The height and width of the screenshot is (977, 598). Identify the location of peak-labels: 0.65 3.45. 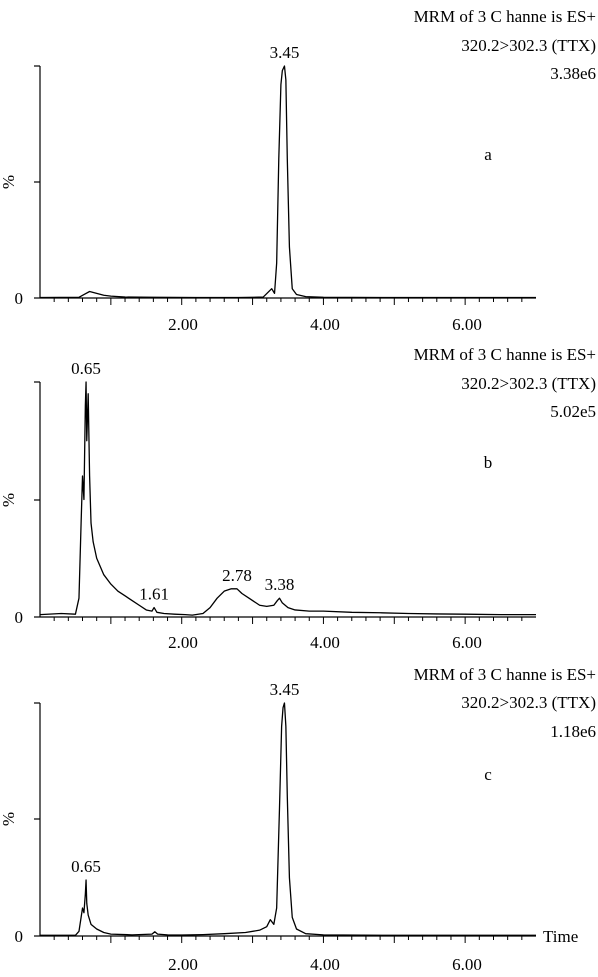
(185, 778).